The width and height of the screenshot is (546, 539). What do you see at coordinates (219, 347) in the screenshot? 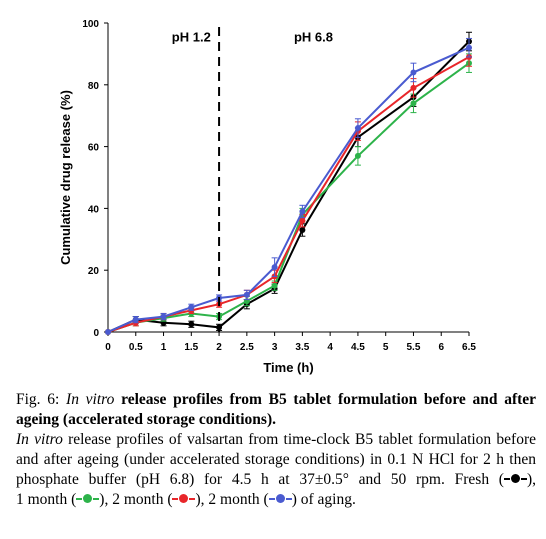
I see `x-tick-label: 2` at bounding box center [219, 347].